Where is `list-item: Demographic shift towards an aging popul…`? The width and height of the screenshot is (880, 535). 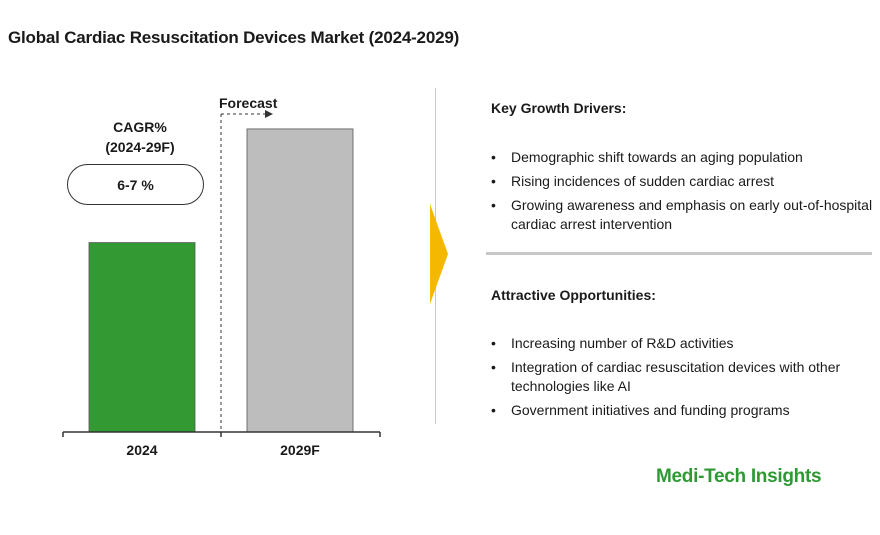 list-item: Demographic shift towards an aging popul… is located at coordinates (683, 157).